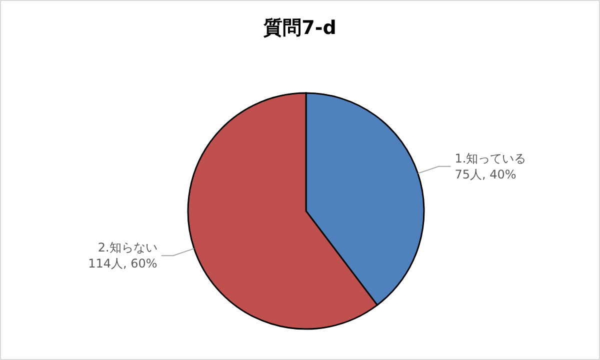  What do you see at coordinates (300, 28) in the screenshot?
I see `chart-title: 質問7-d` at bounding box center [300, 28].